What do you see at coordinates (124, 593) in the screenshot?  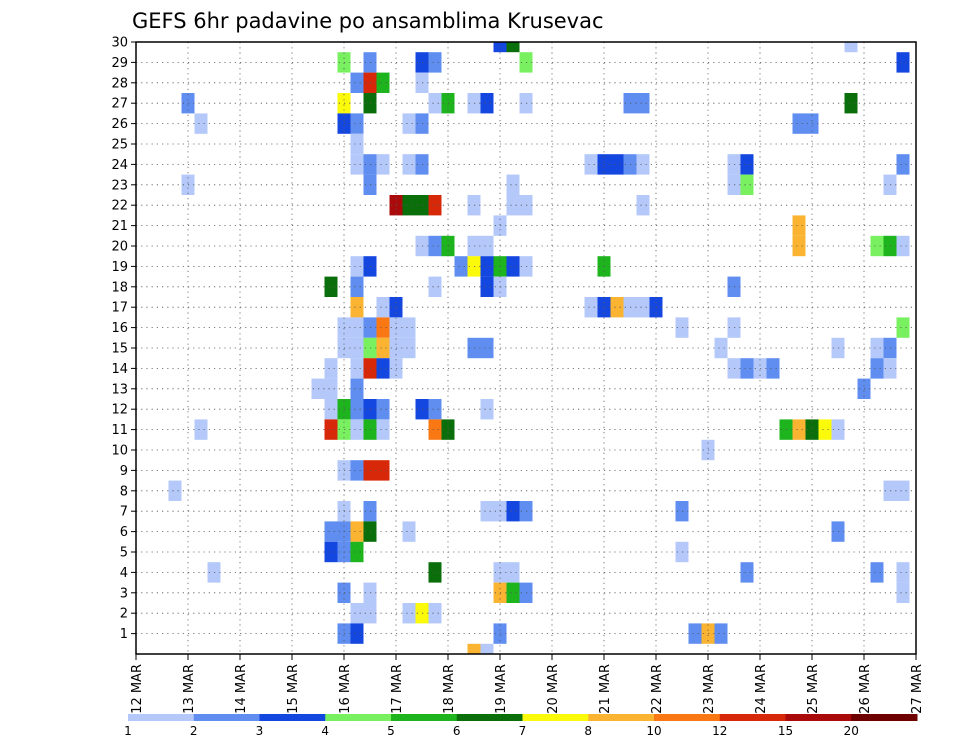 I see `y-tick-label: 3` at bounding box center [124, 593].